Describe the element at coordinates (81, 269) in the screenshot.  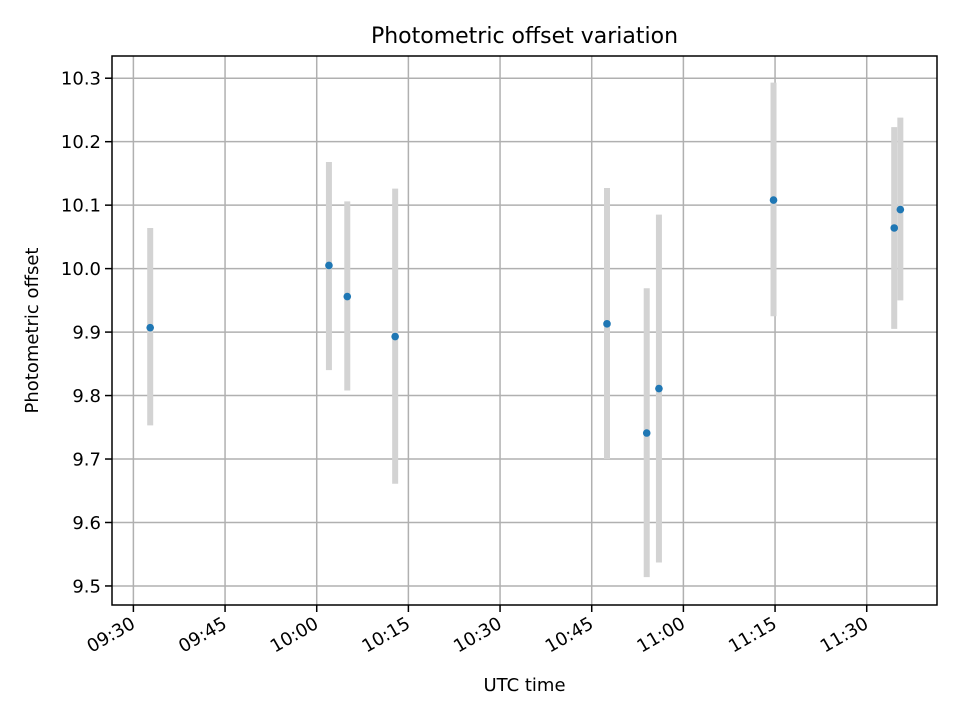
I see `y-tick-label: 10.0` at that location.